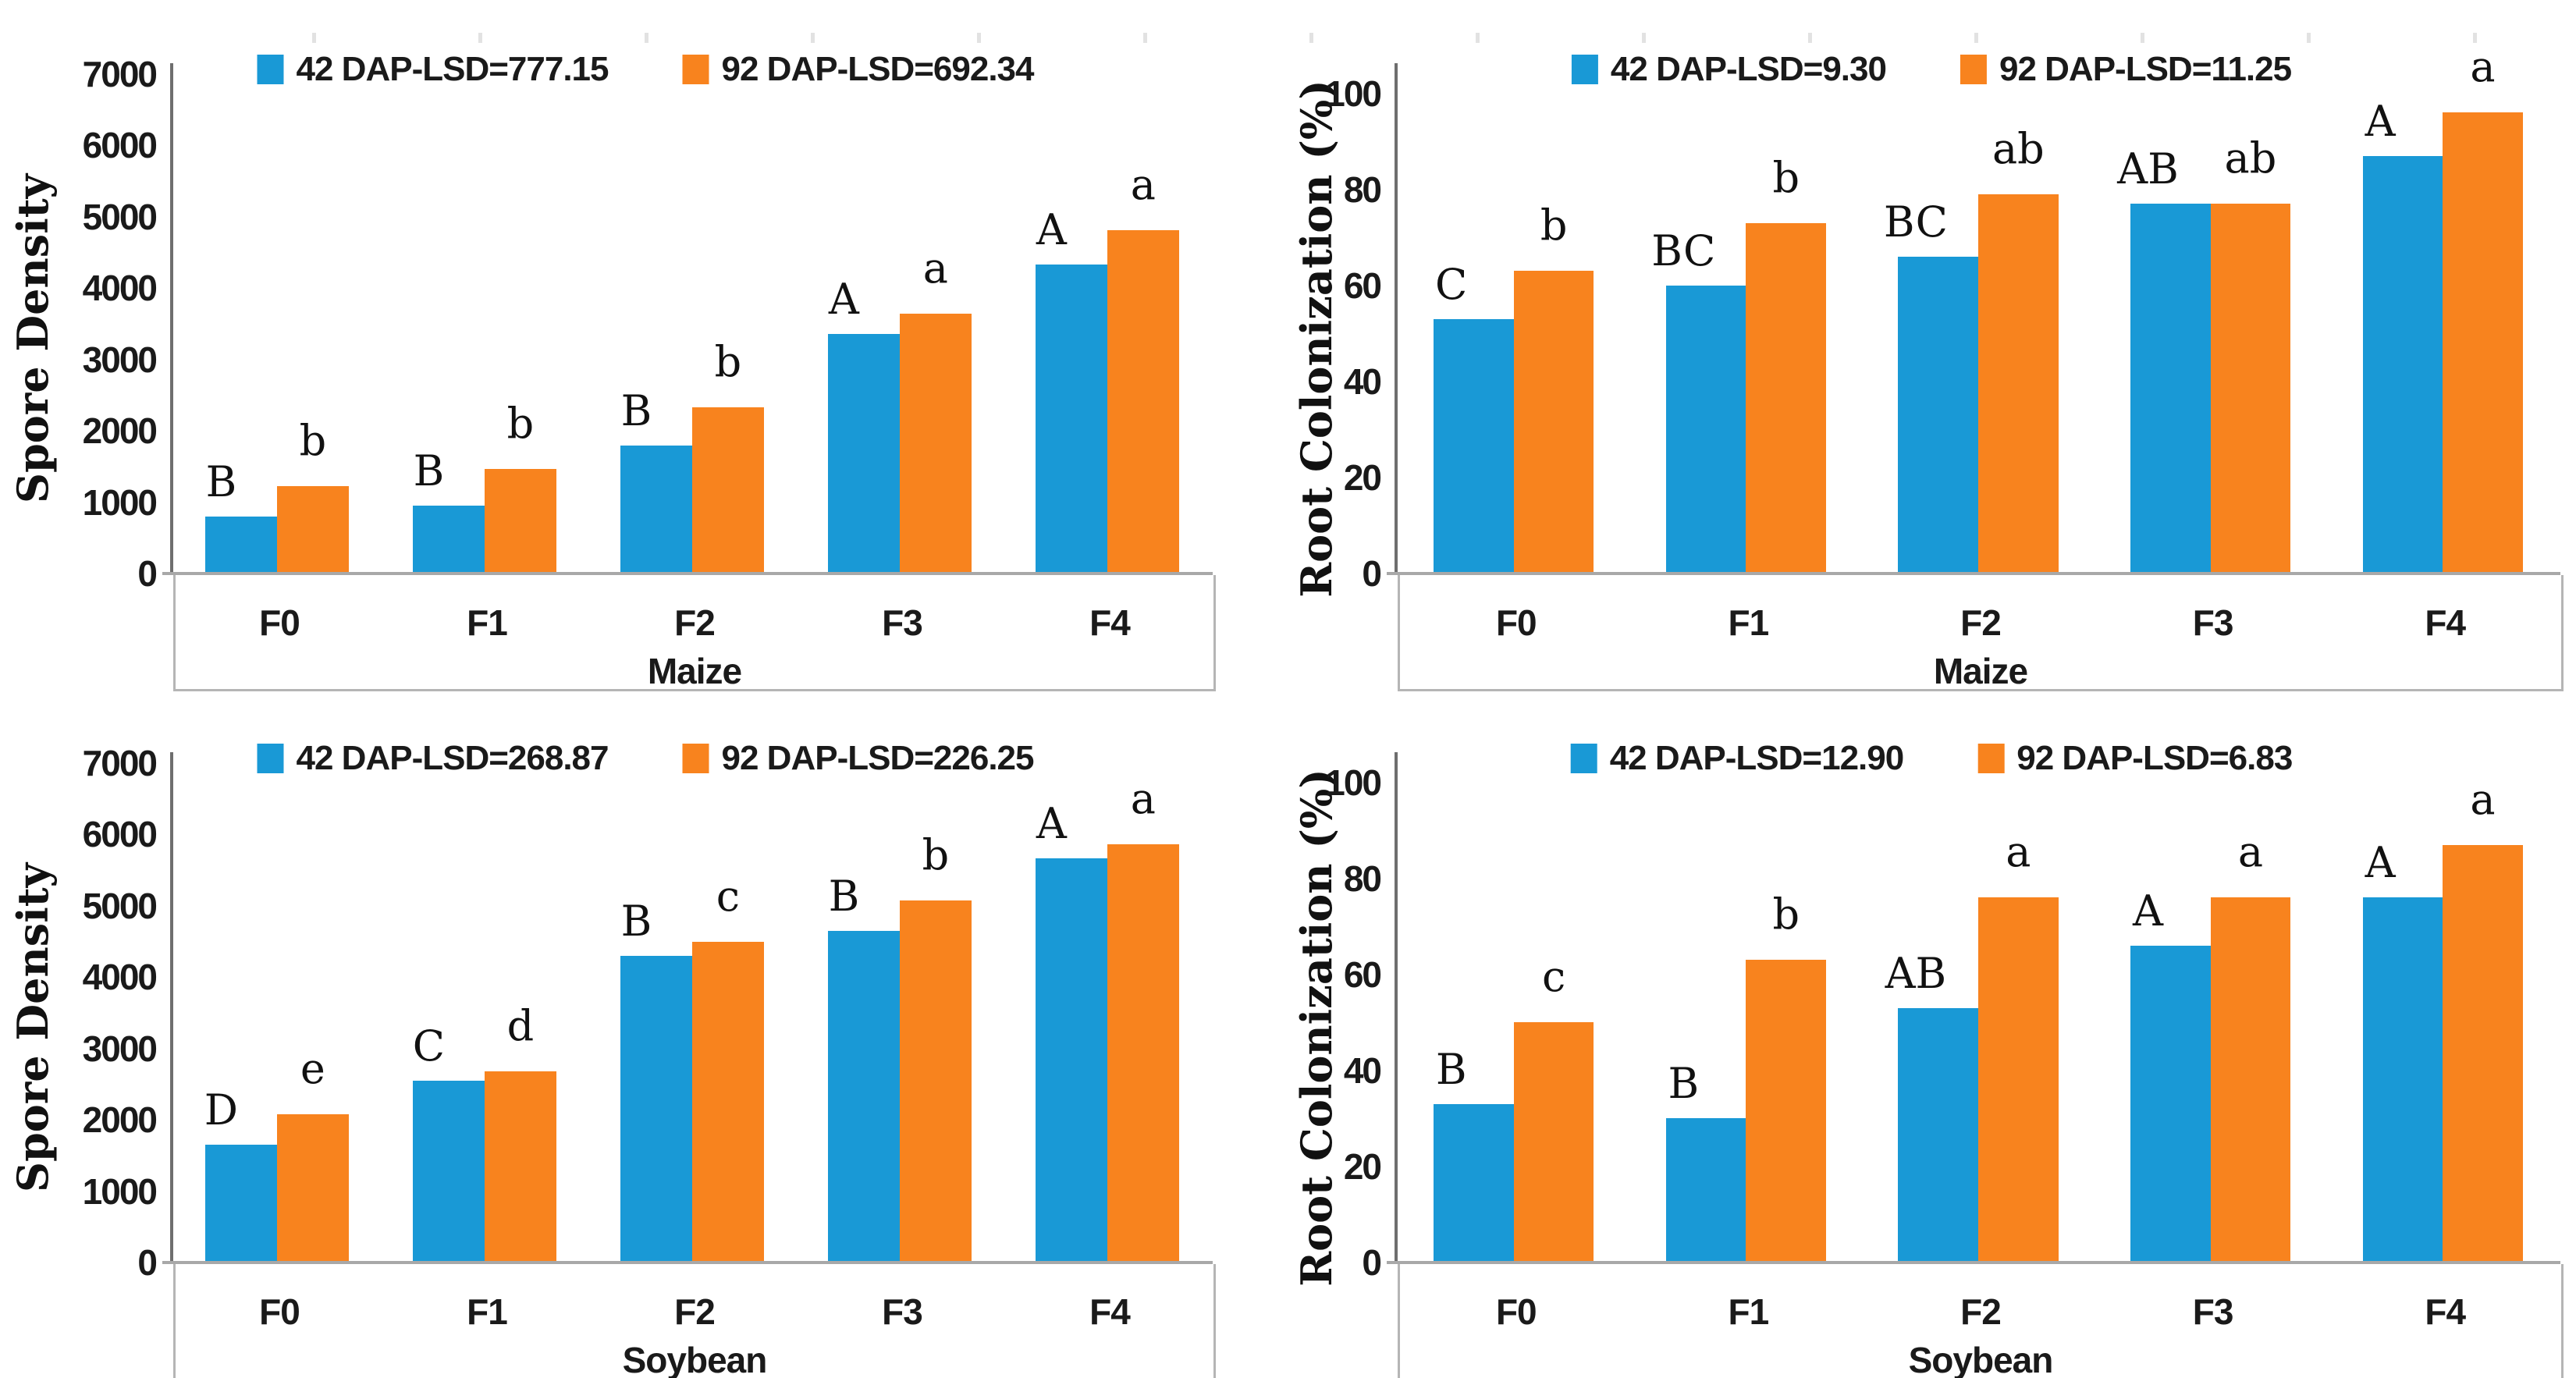  What do you see at coordinates (120, 1191) in the screenshot?
I see `y-tick-label: 1000` at bounding box center [120, 1191].